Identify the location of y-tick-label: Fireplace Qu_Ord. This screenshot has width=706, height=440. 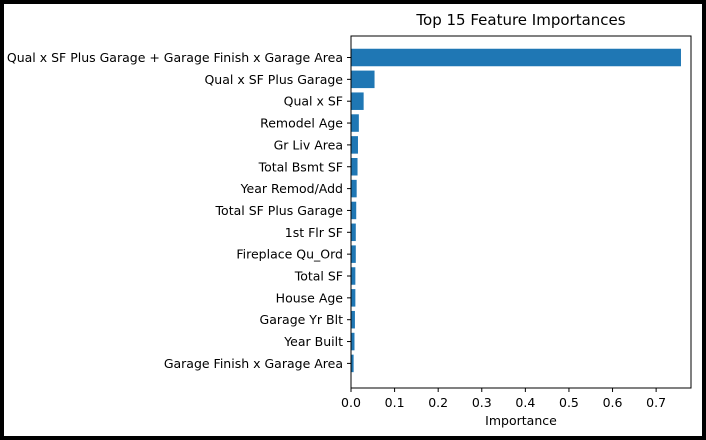
(289, 254).